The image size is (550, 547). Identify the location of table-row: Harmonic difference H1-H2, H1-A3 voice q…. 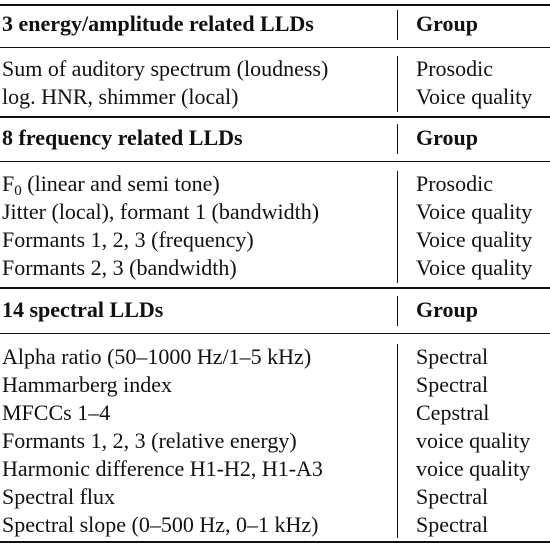
(275, 469).